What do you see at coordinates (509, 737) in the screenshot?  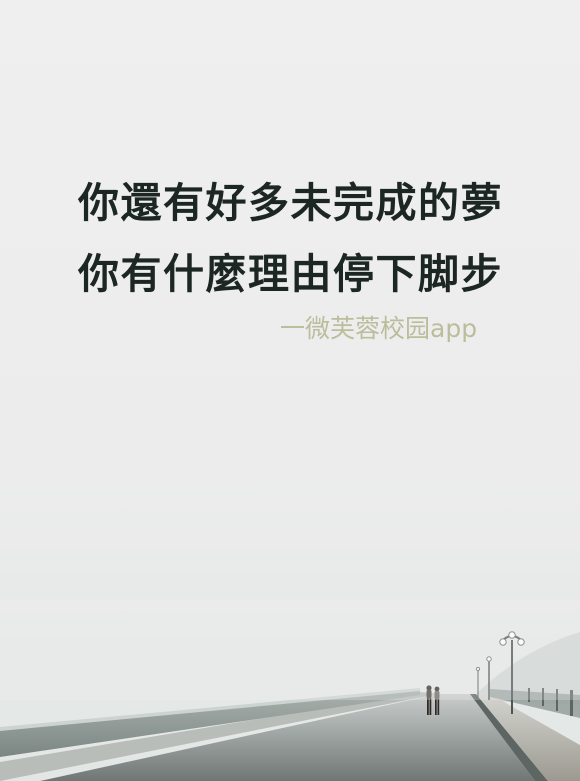 I see `right-curb` at bounding box center [509, 737].